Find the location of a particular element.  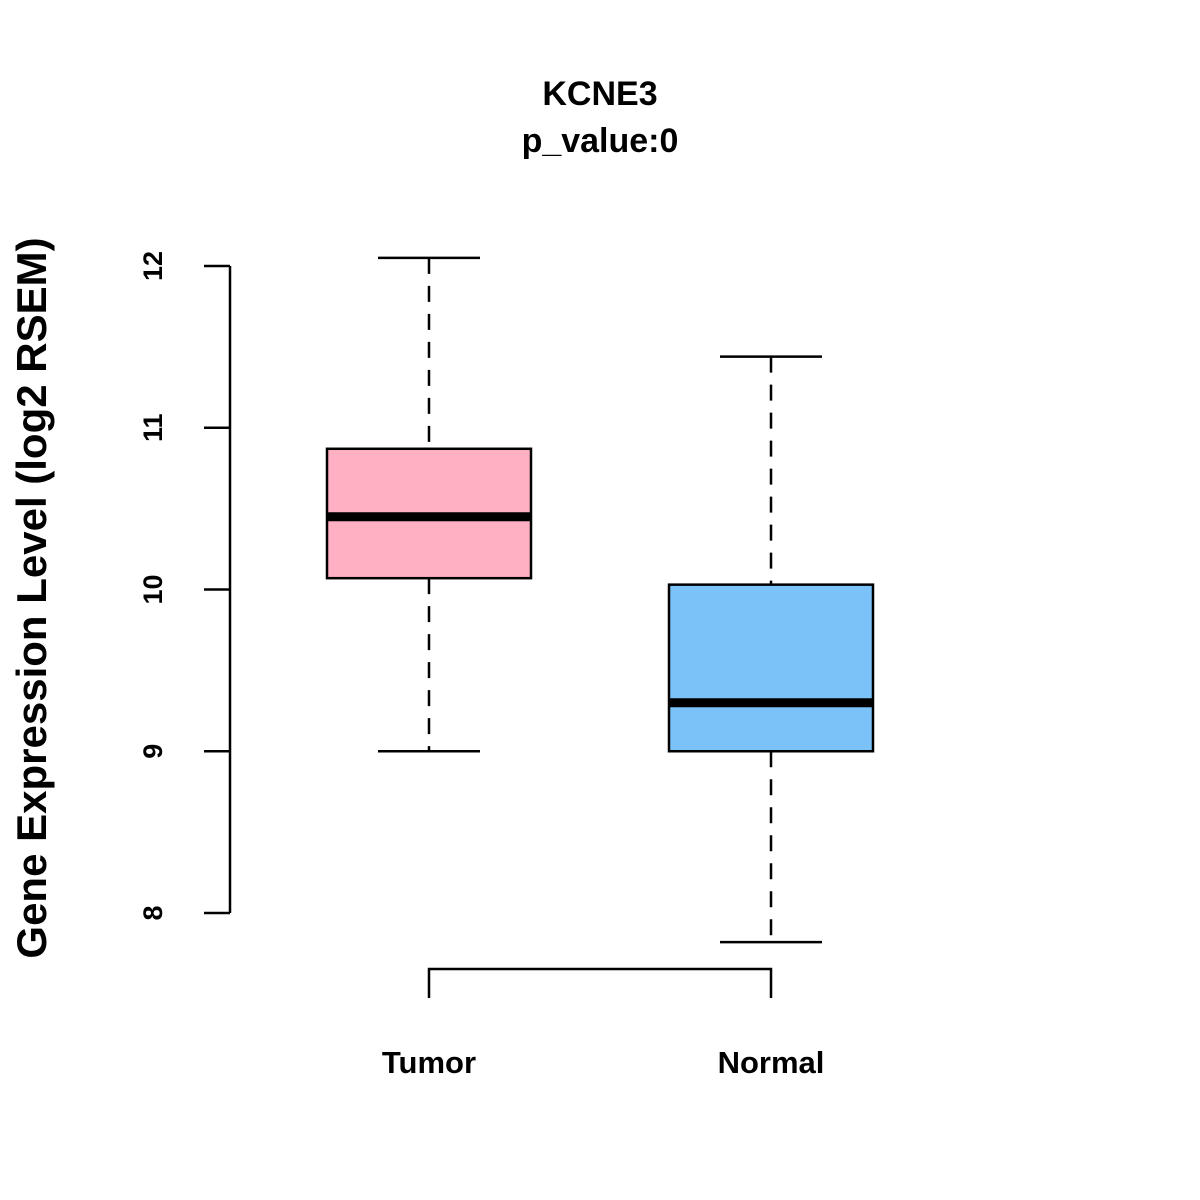

normal-iqr-box is located at coordinates (771, 668).